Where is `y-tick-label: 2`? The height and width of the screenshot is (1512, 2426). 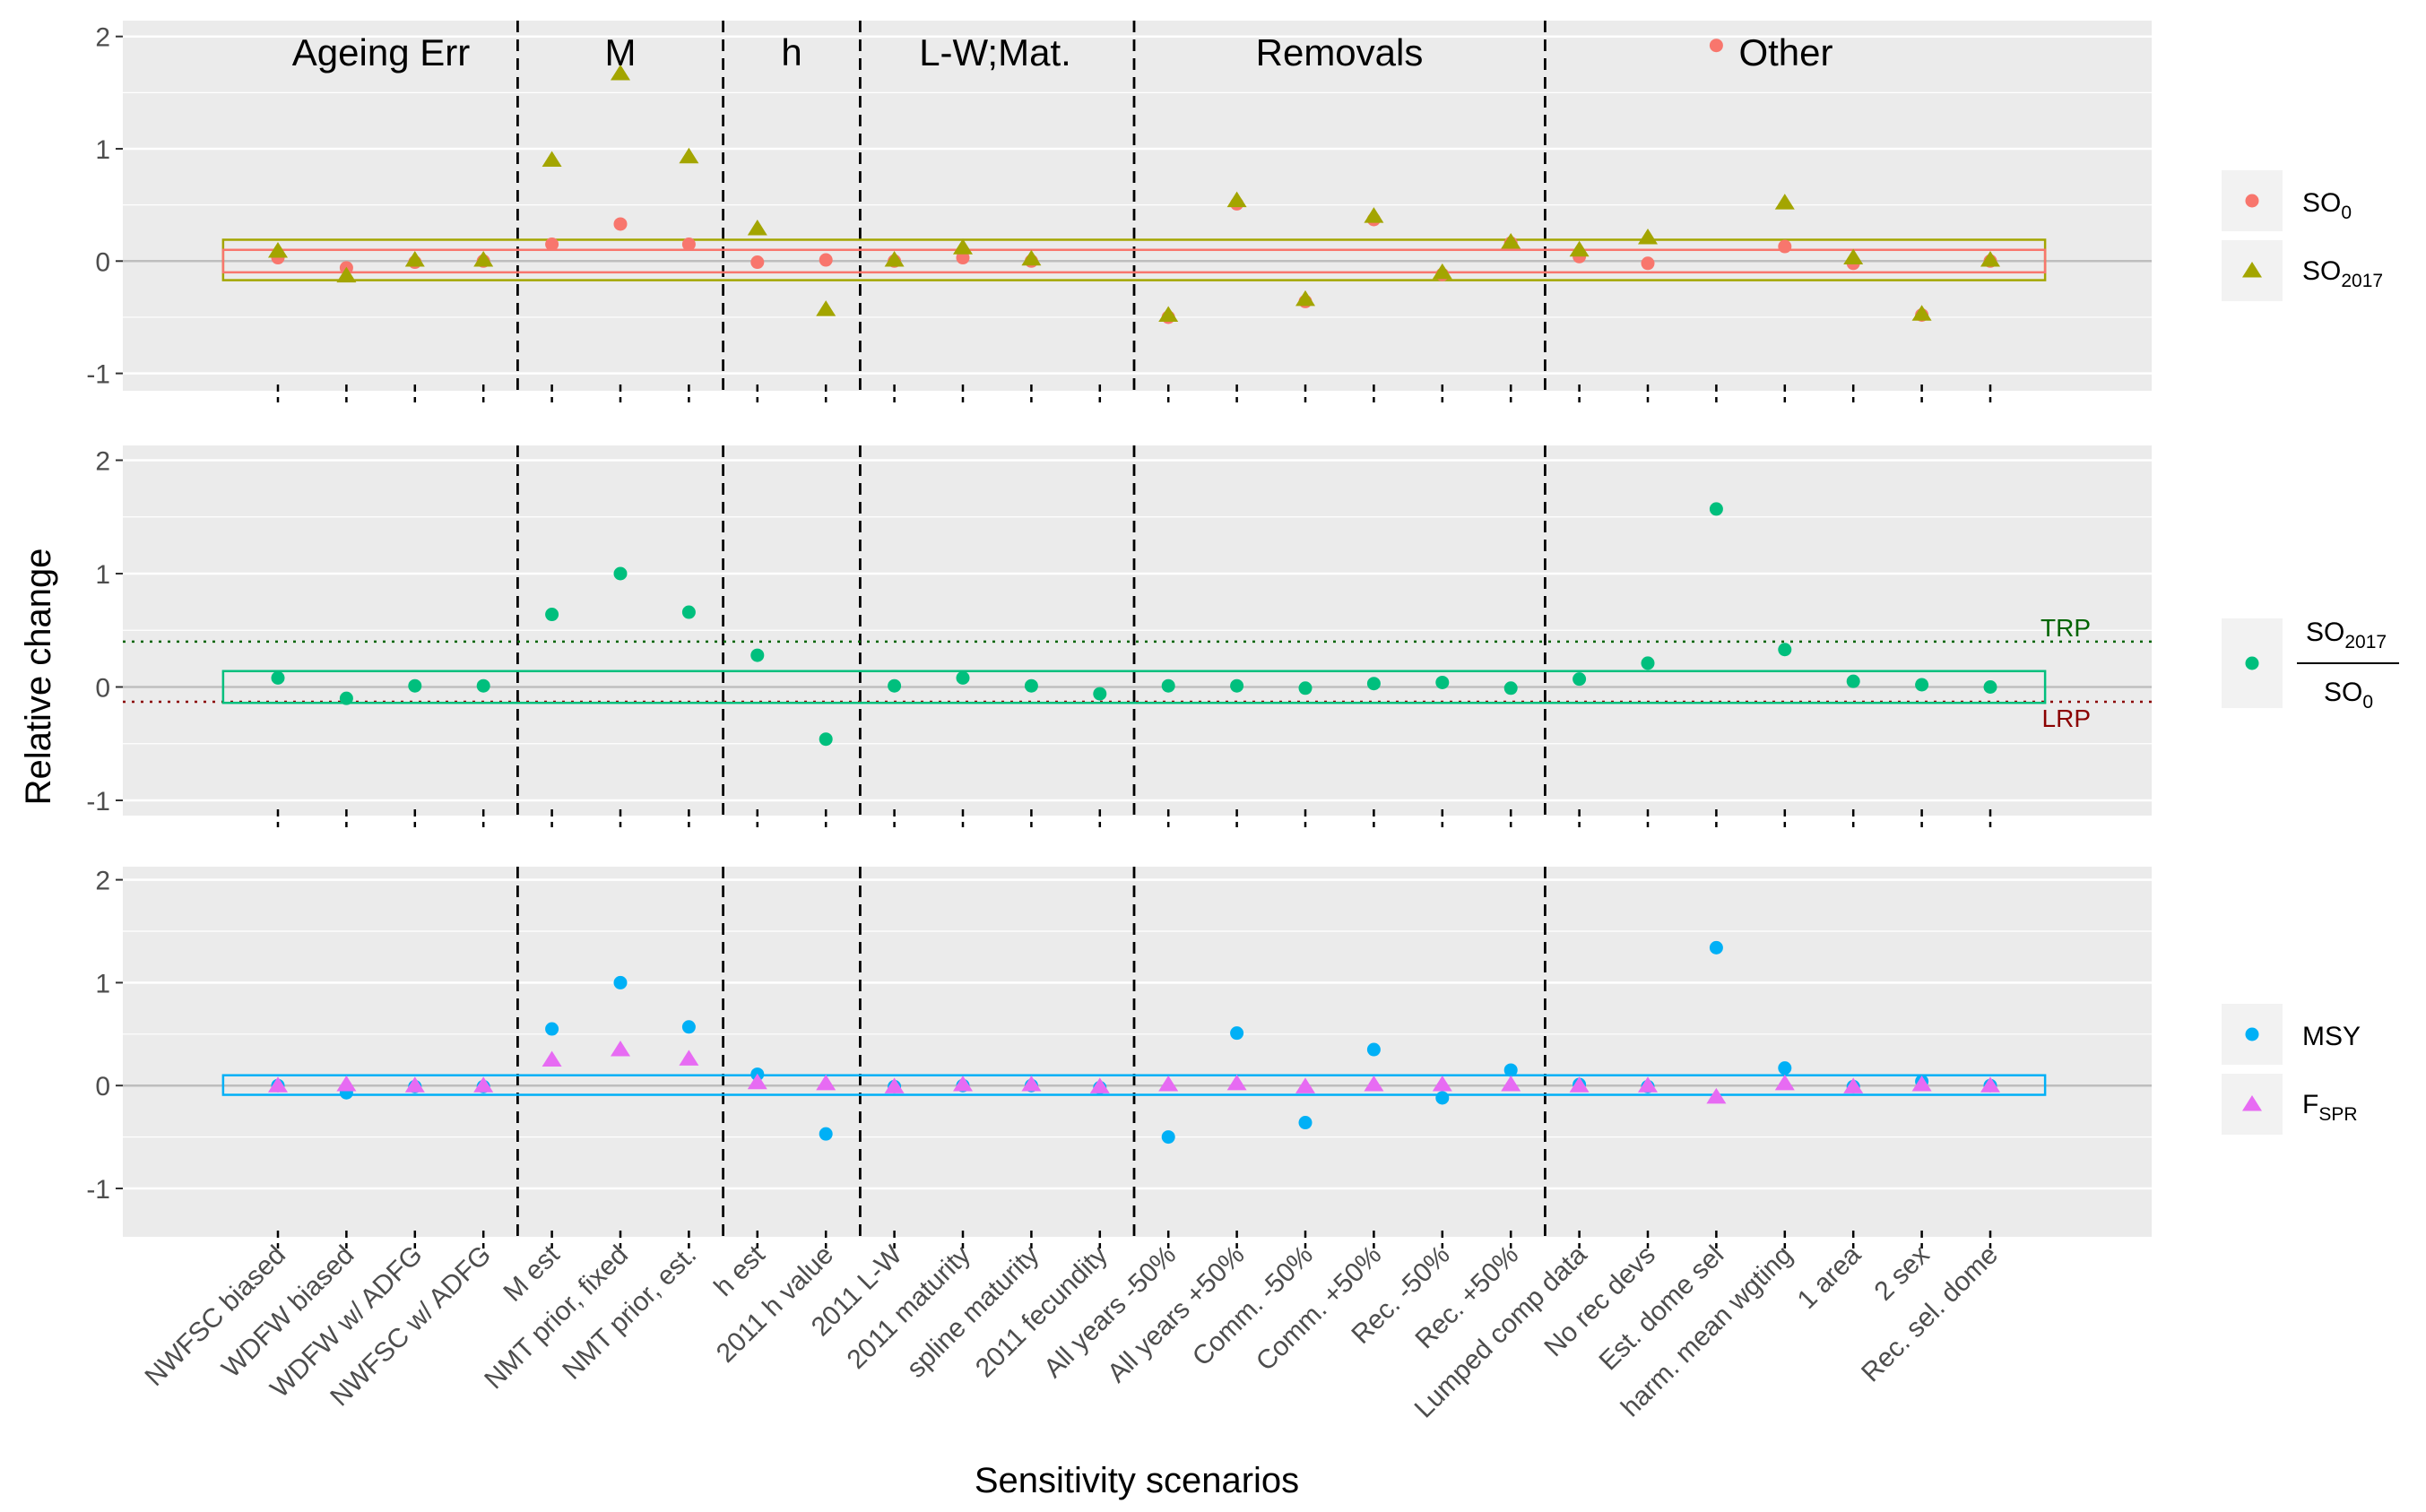
y-tick-label: 2 is located at coordinates (102, 38).